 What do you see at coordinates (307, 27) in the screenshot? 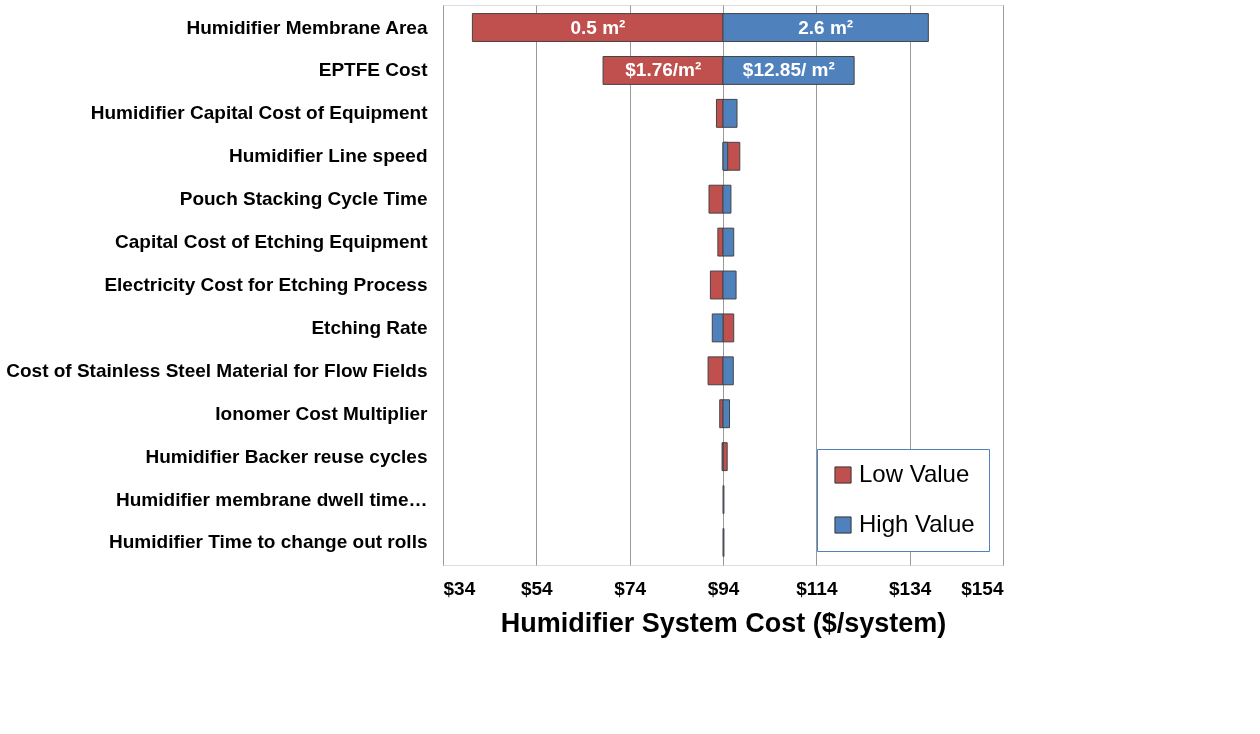
I see `y-tick-label: Humidifier Membrane Area` at bounding box center [307, 27].